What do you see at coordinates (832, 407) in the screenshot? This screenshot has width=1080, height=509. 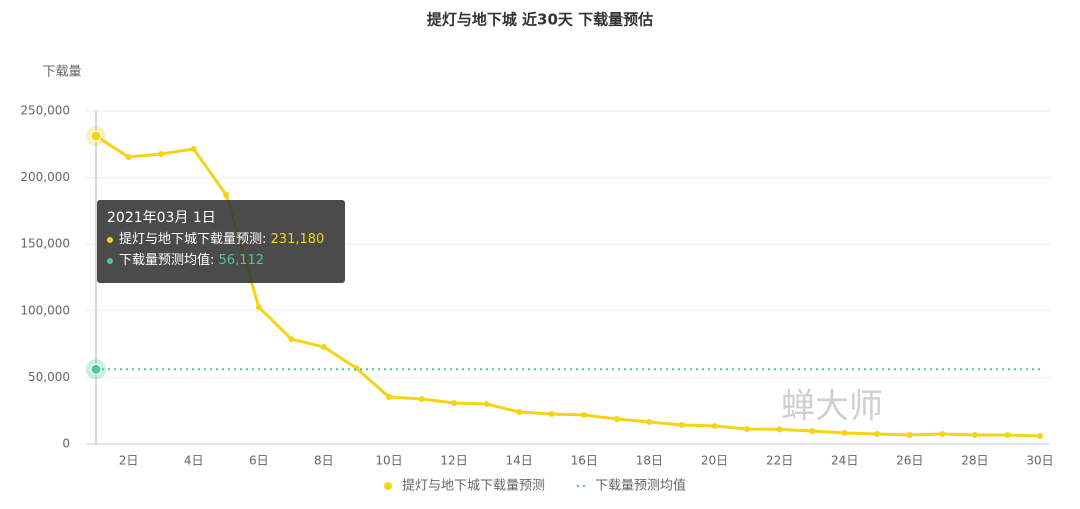 I see `watermark: 蝉大师` at bounding box center [832, 407].